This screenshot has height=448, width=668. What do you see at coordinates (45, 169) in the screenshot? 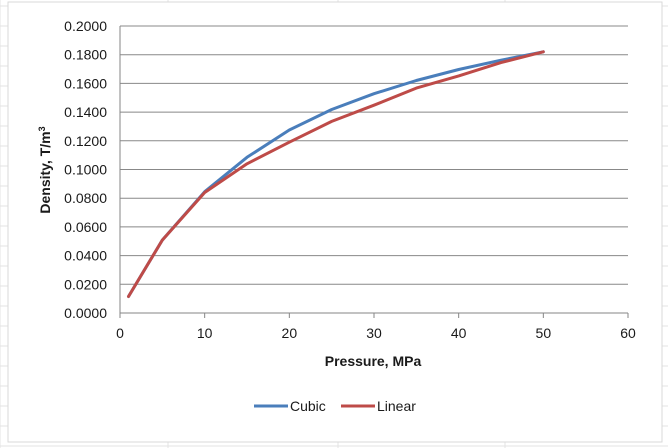
I see `y-axis-title: Density, T/m3` at bounding box center [45, 169].